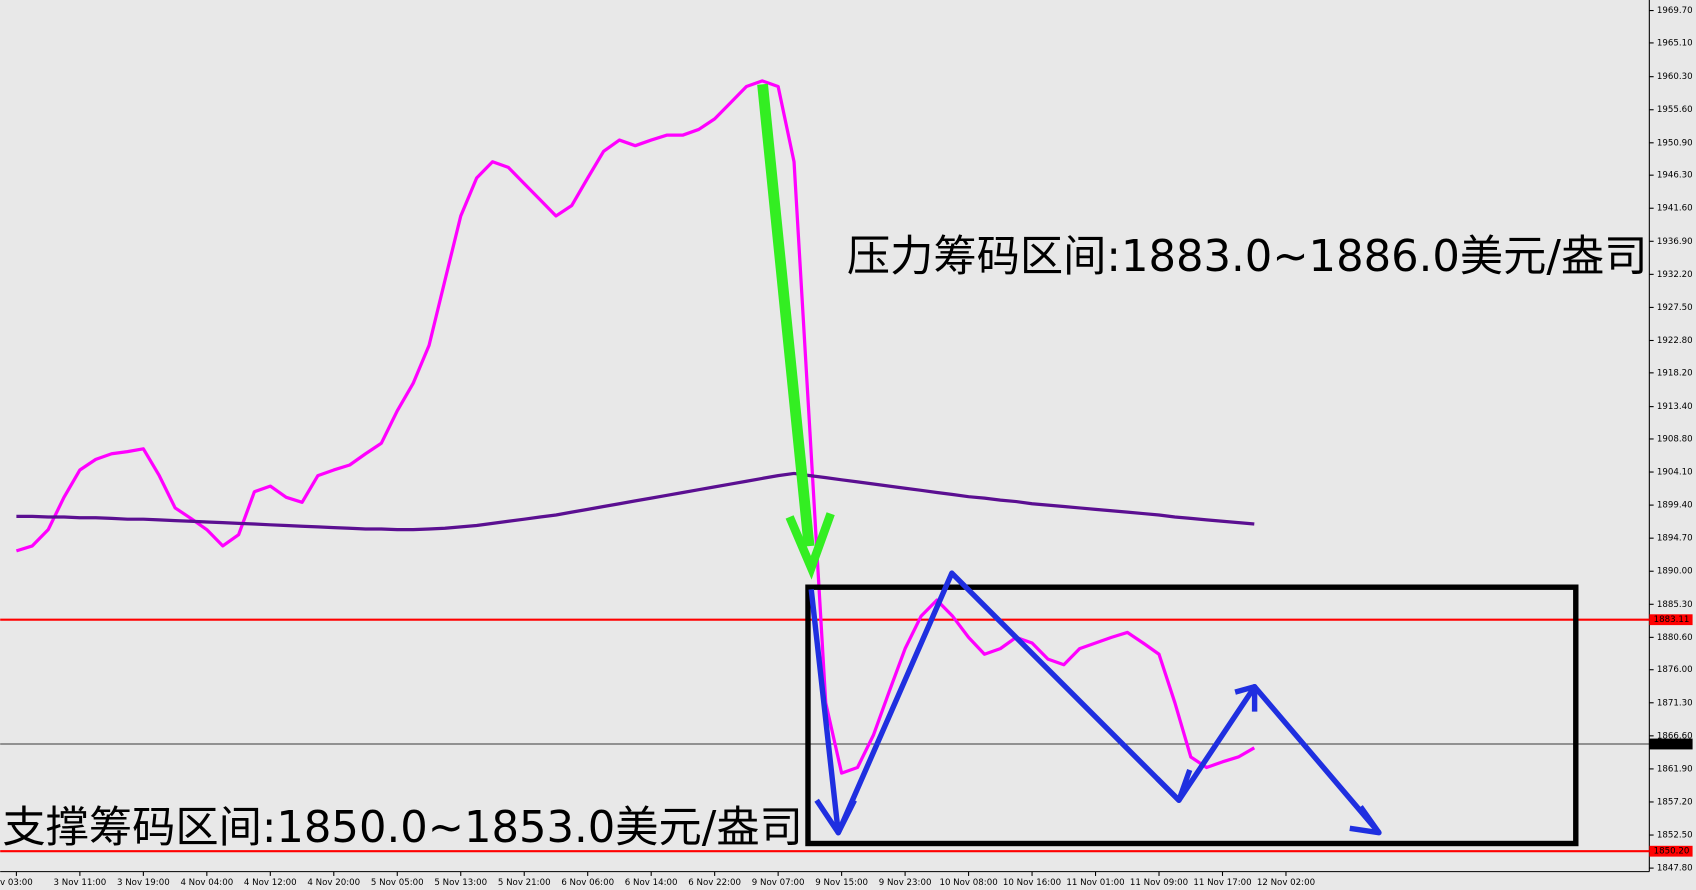 The image size is (1696, 890). I want to click on range-box, so click(1192, 715).